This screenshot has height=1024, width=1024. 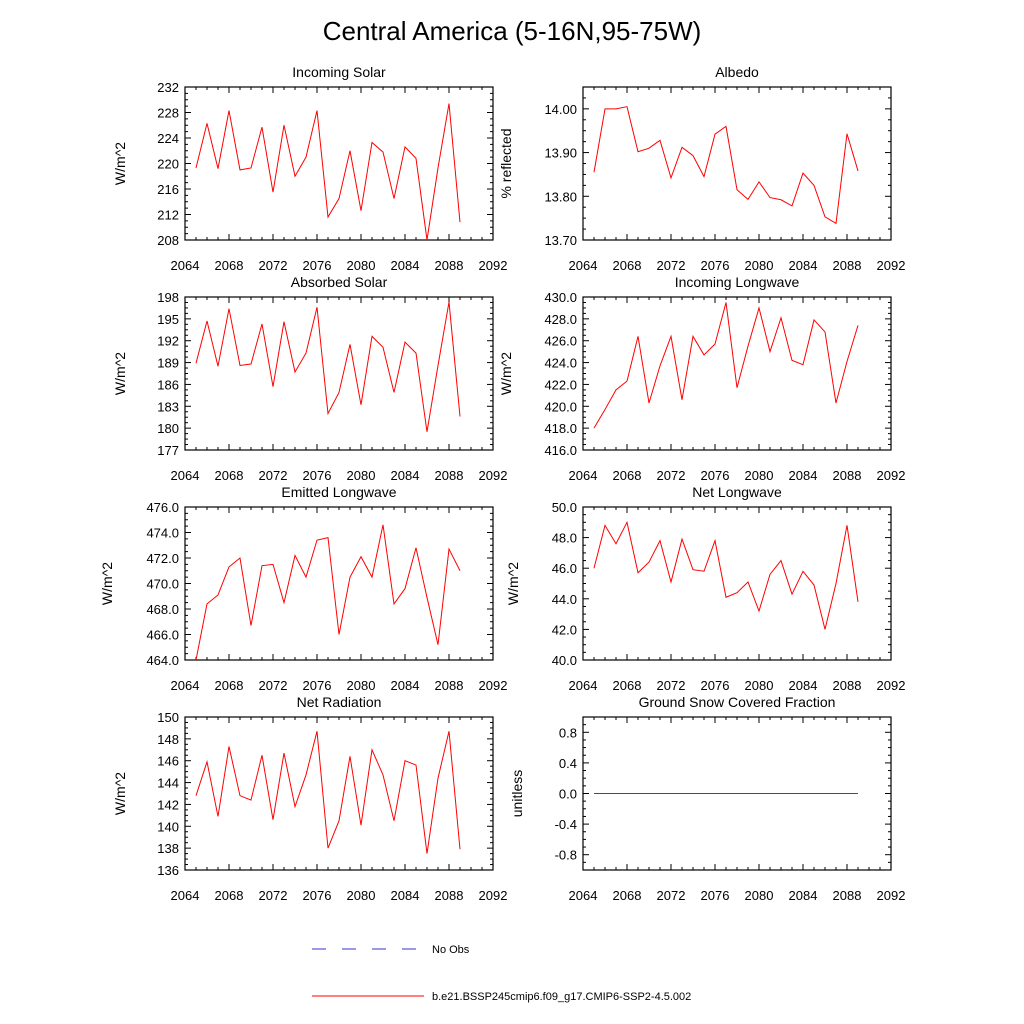 I want to click on incoming-solar-xtick-label: 2068, so click(x=229, y=265).